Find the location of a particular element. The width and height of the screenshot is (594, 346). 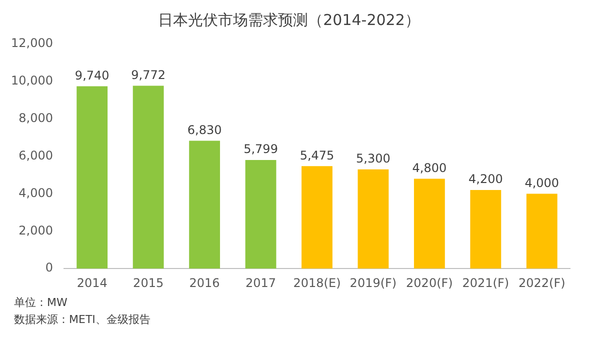

x-tick-label: 2017 is located at coordinates (260, 283).